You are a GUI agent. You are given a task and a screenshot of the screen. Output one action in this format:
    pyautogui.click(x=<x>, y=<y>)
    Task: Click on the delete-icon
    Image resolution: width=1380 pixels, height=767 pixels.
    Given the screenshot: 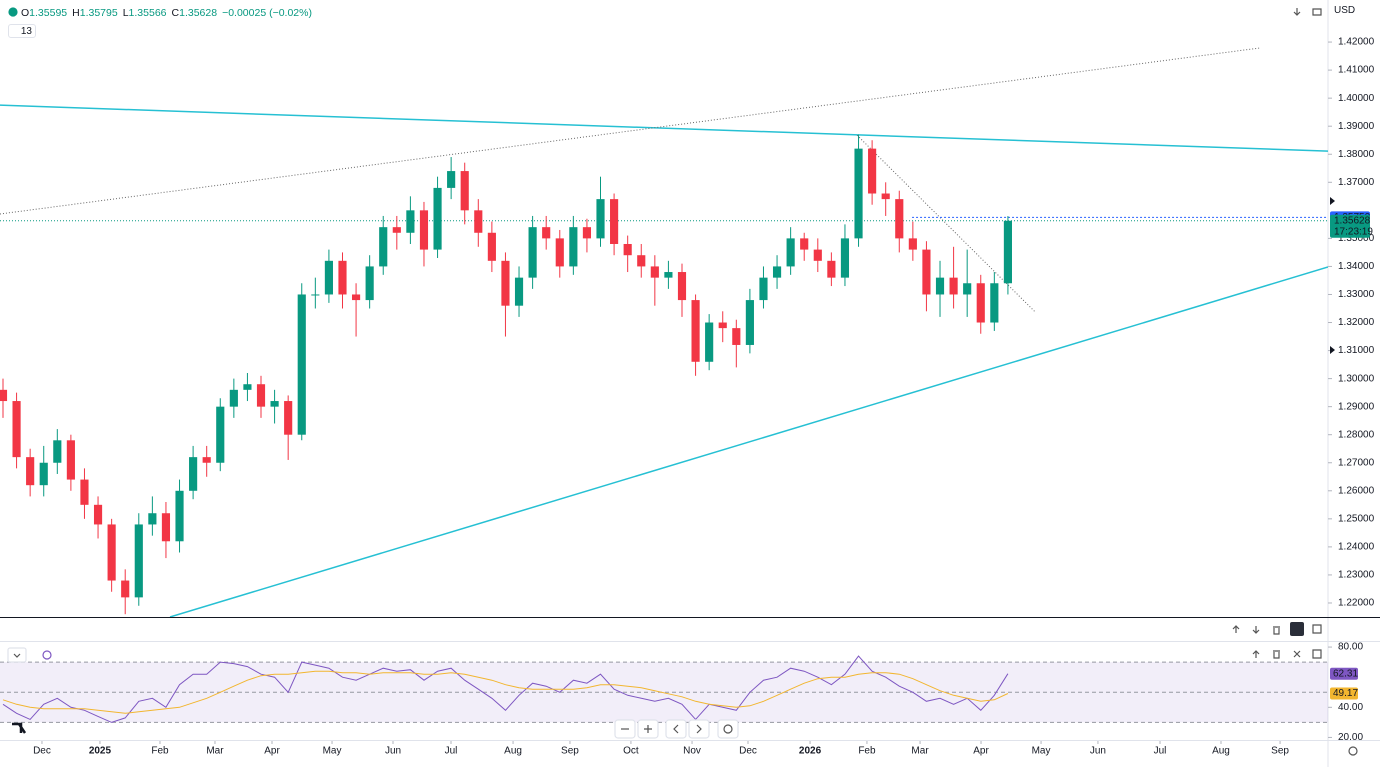 What is the action you would take?
    pyautogui.click(x=1276, y=630)
    